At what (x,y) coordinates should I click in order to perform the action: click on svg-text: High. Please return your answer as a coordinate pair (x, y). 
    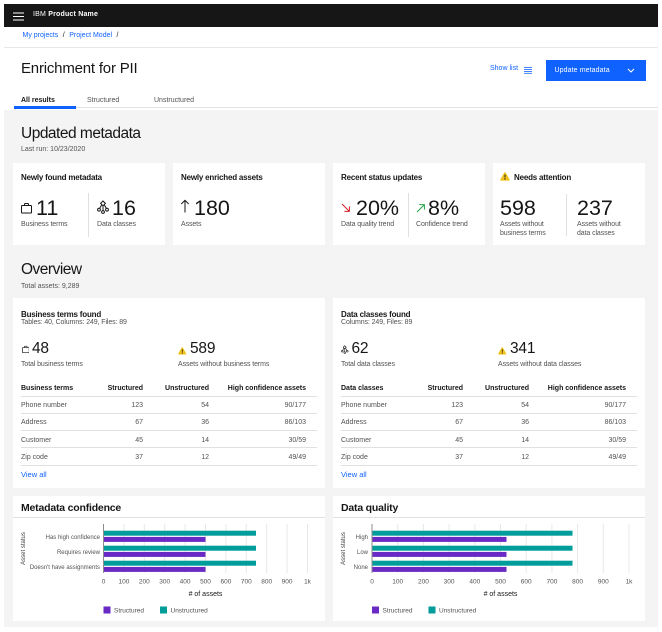
    Looking at the image, I should click on (362, 538).